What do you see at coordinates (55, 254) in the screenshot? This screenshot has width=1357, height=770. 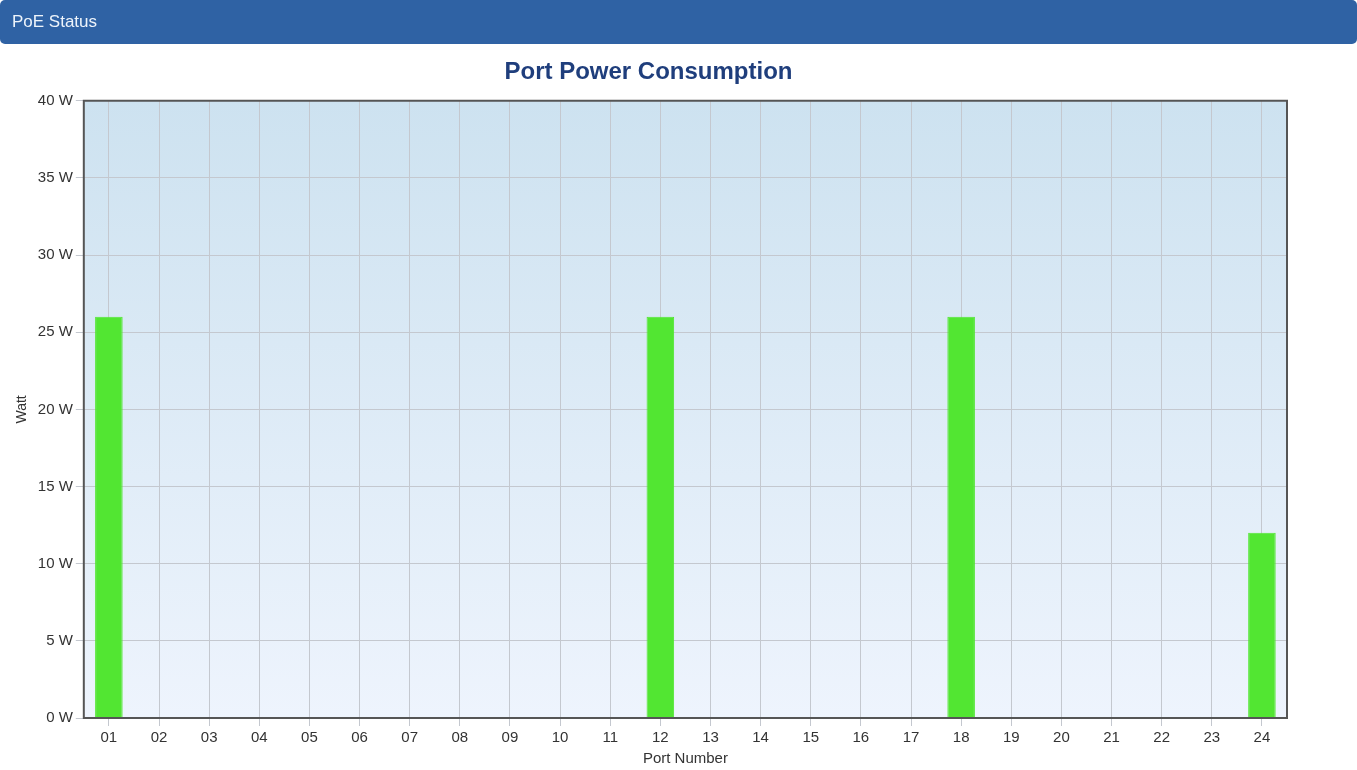 I see `y-tick-label: 30 W` at bounding box center [55, 254].